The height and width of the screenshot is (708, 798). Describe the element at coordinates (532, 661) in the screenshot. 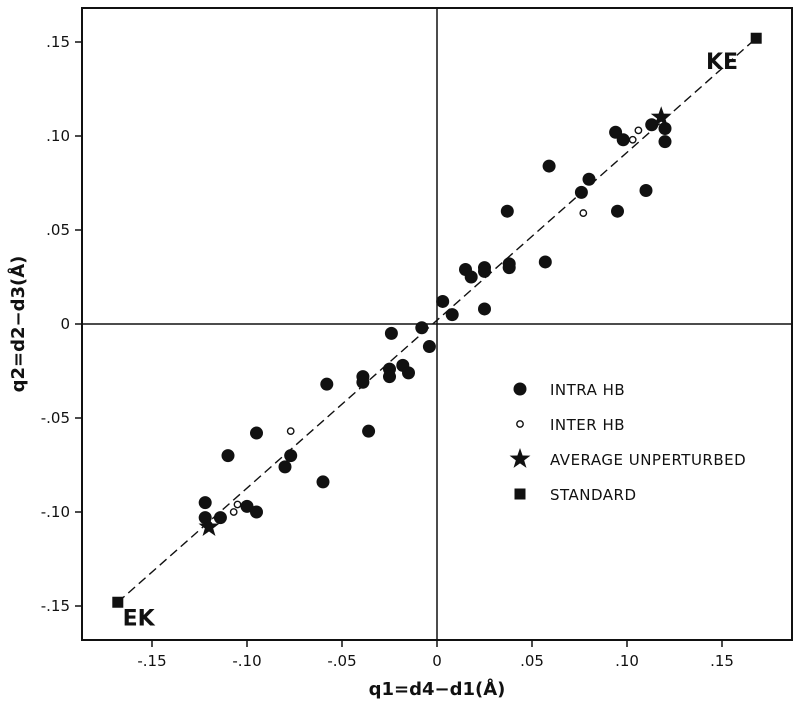

I see `x-tick-label: .05` at that location.